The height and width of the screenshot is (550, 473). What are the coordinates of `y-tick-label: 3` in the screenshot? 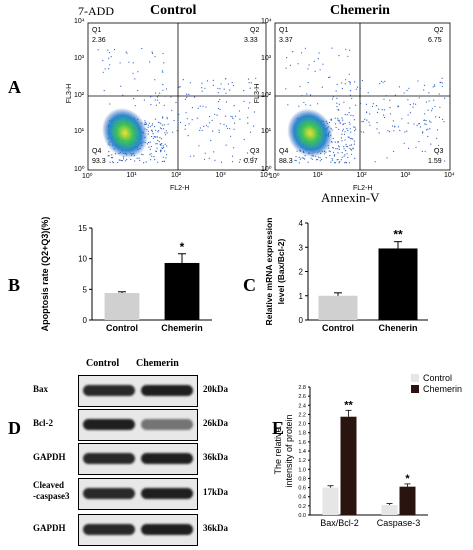 It's located at (301, 247).